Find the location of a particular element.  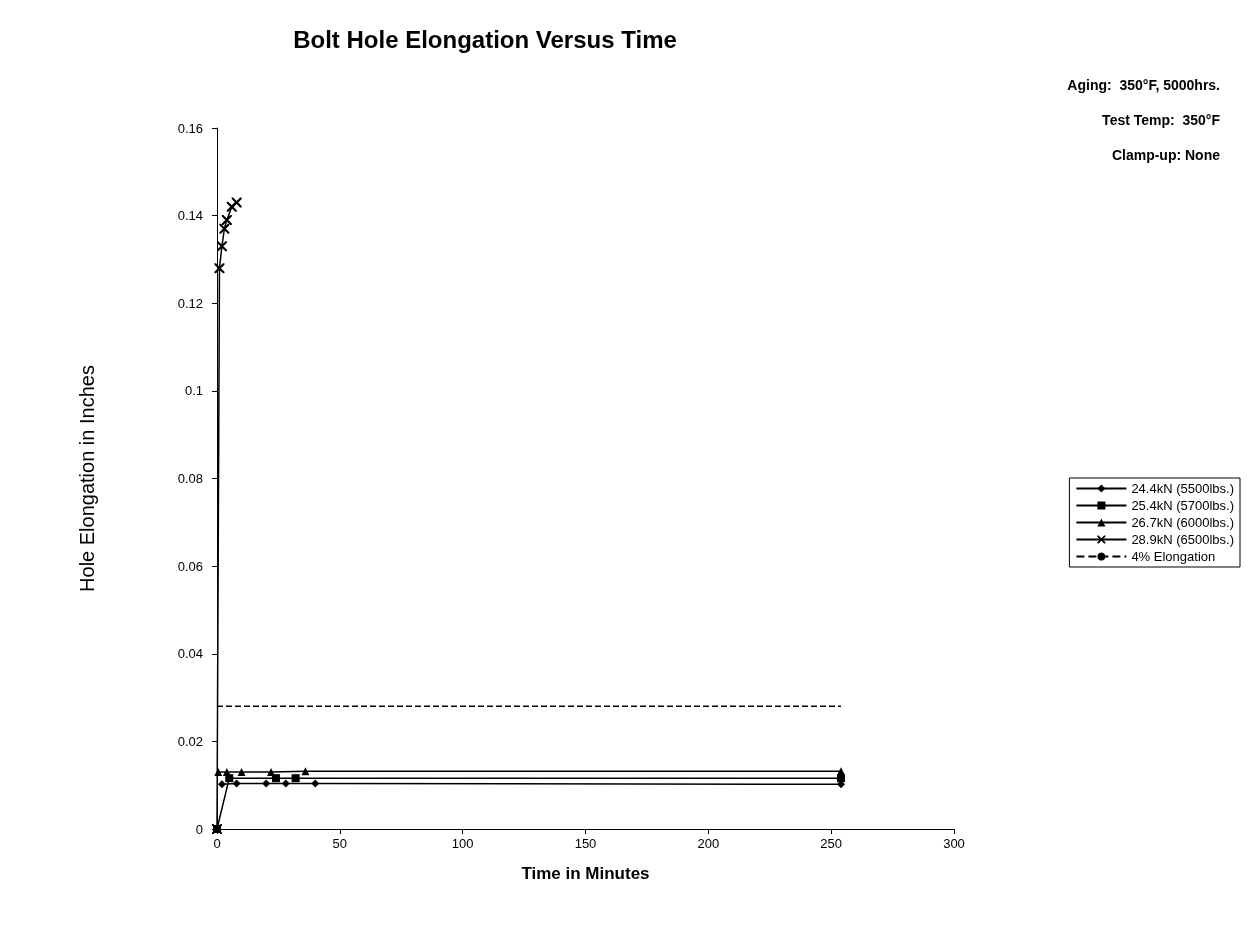

text: Test Temp: 350°F is located at coordinates (1161, 120).